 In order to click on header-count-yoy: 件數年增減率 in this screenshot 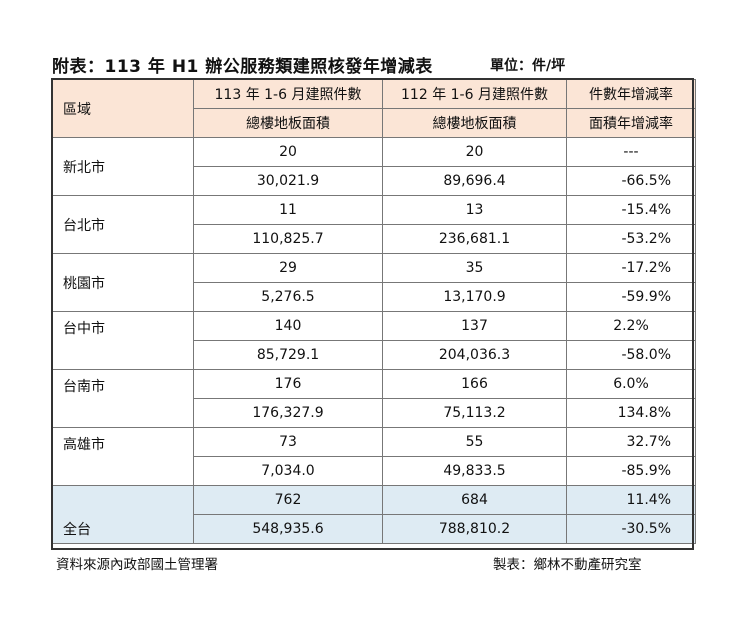, I will do `click(631, 94)`.